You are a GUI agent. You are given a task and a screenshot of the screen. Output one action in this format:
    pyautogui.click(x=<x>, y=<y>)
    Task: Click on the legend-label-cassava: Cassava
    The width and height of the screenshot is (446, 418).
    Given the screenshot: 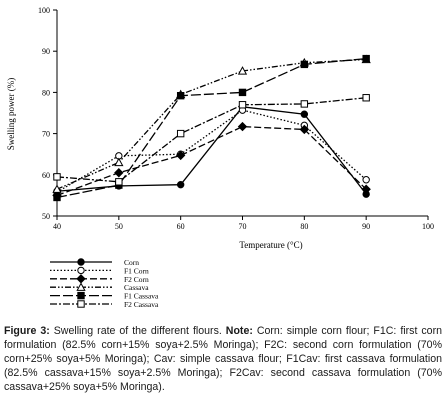 What is the action you would take?
    pyautogui.click(x=136, y=287)
    